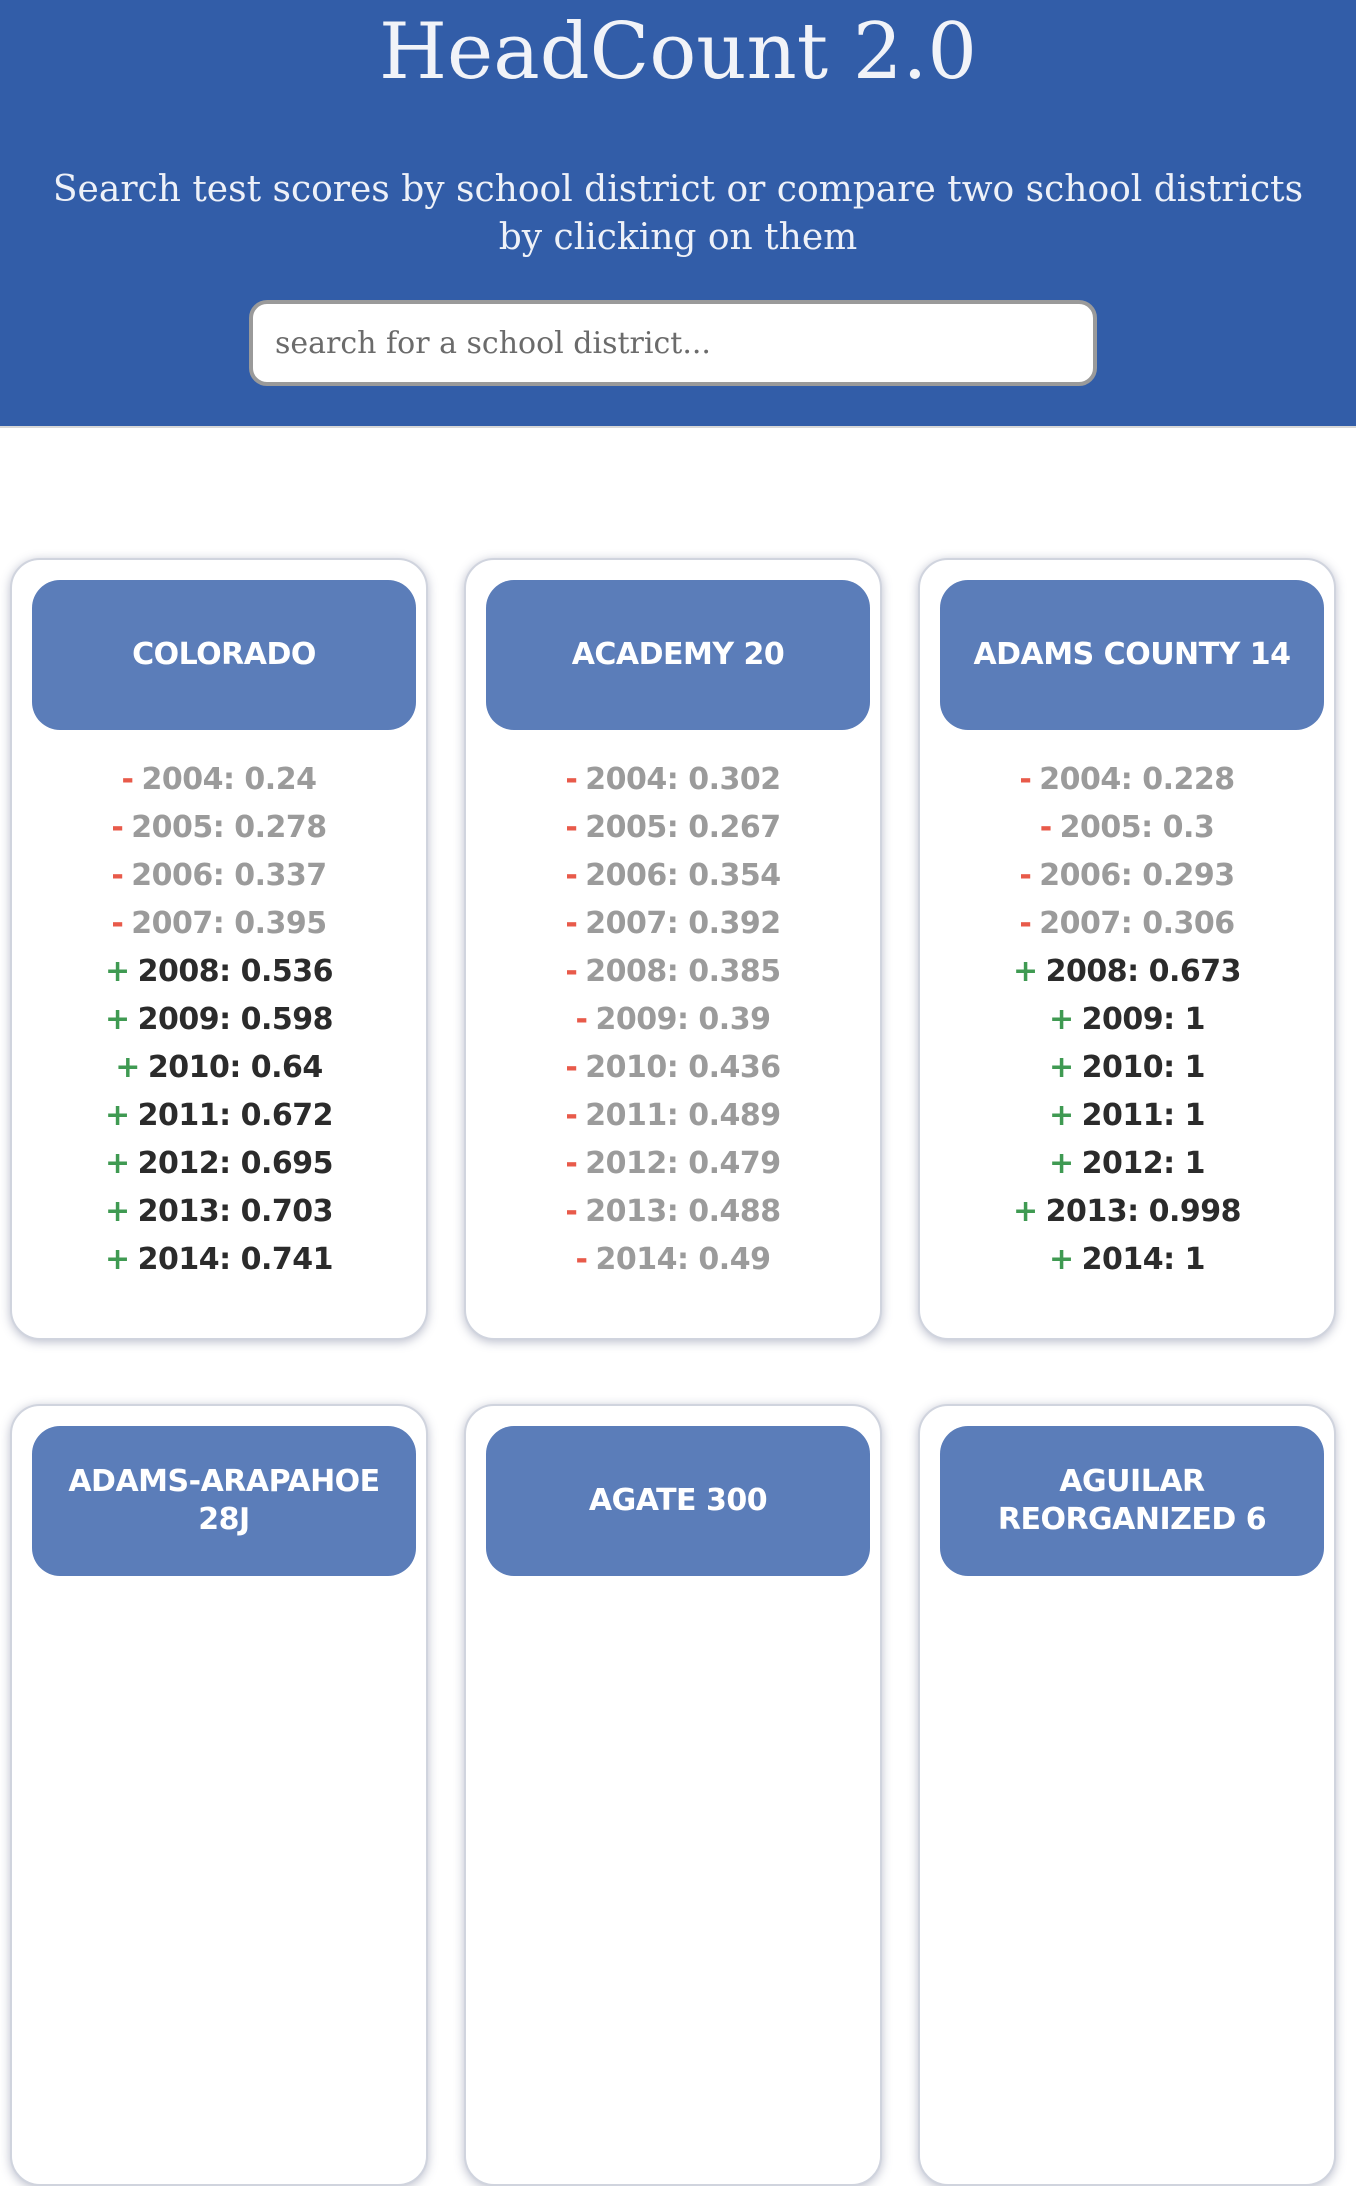 This screenshot has width=1356, height=2186. Describe the element at coordinates (1143, 1067) in the screenshot. I see `score-value: 2010: 1` at that location.